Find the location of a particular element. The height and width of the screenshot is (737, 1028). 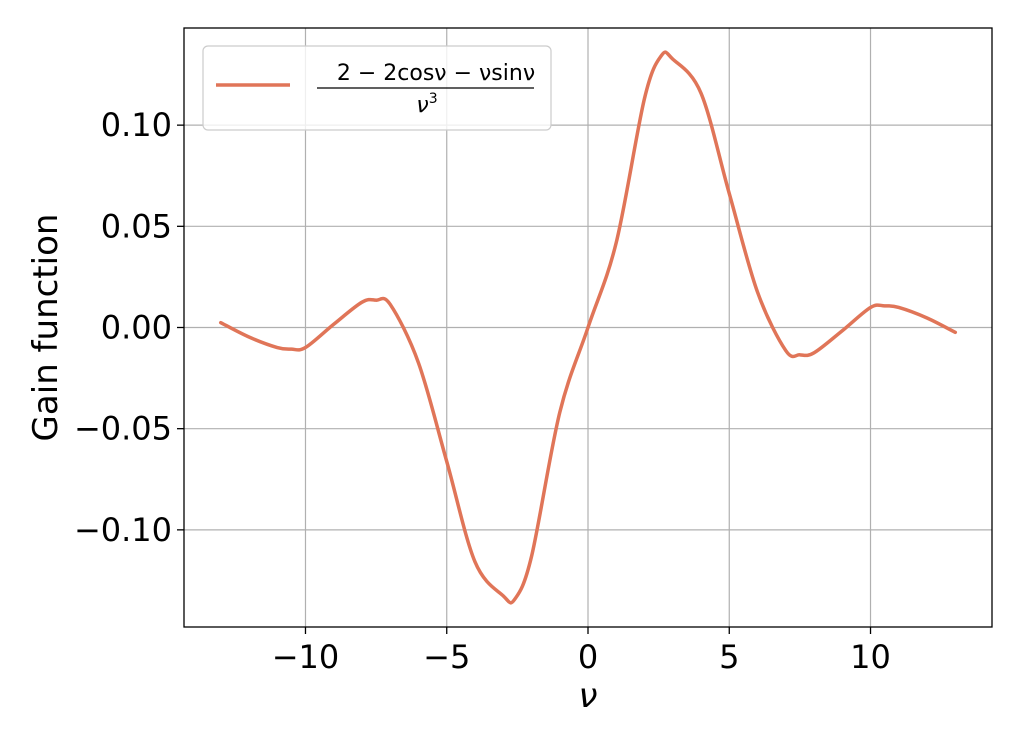

x-tick-label: 0 is located at coordinates (588, 657).